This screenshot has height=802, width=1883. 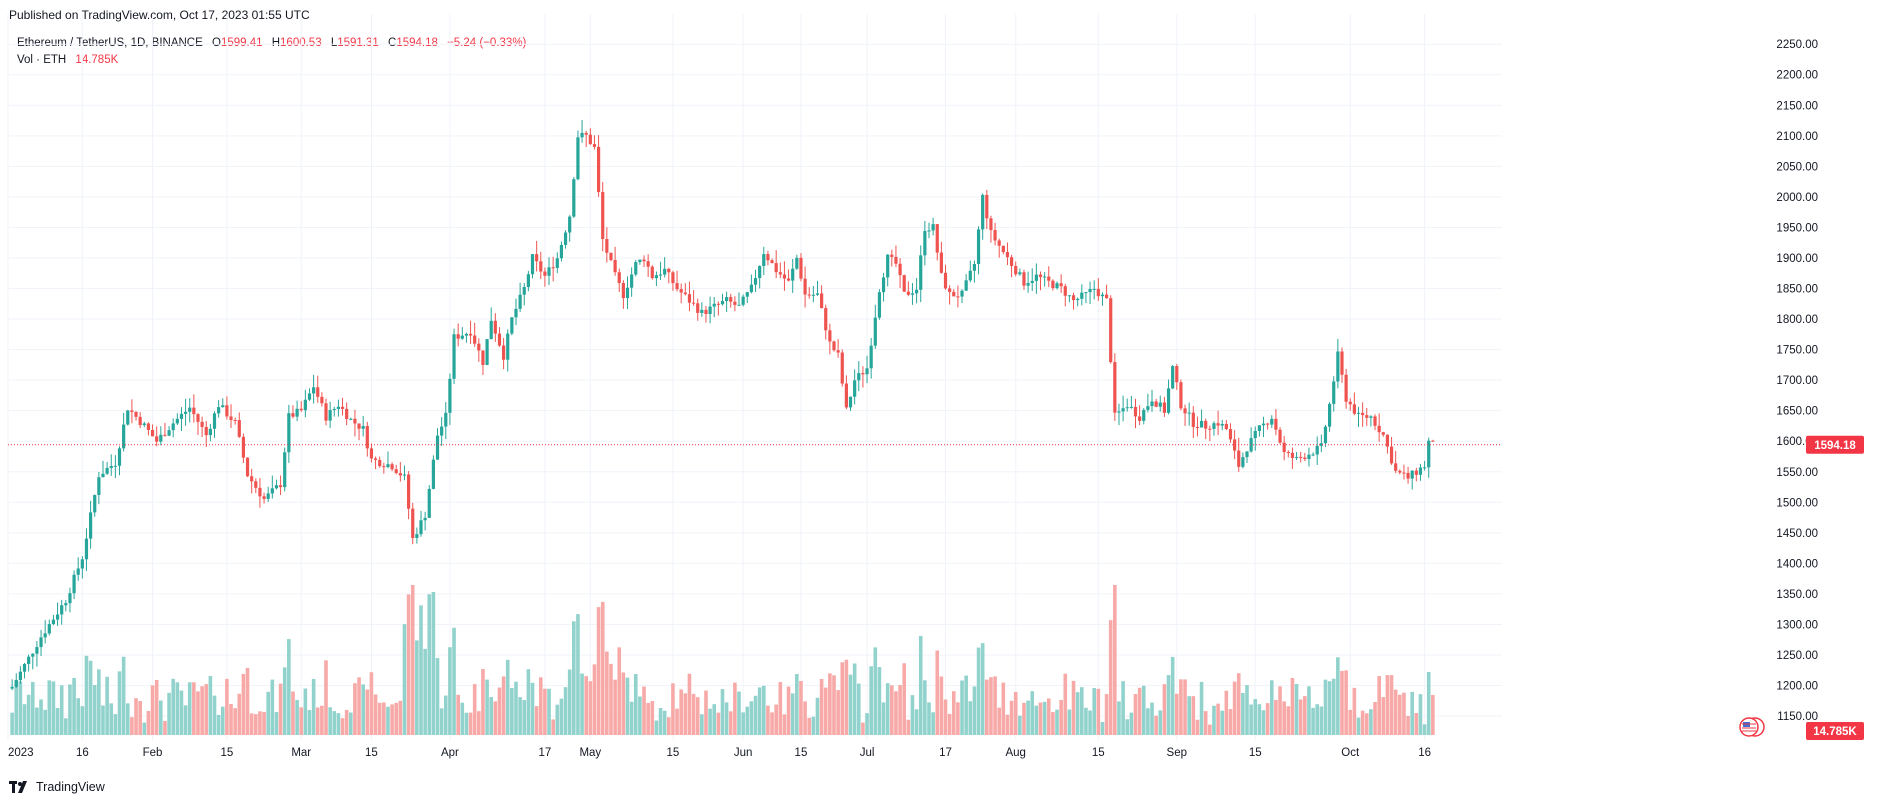 I want to click on legend-symbol: Ethereum / TetherUS, 1D, BINANCE, so click(x=110, y=43).